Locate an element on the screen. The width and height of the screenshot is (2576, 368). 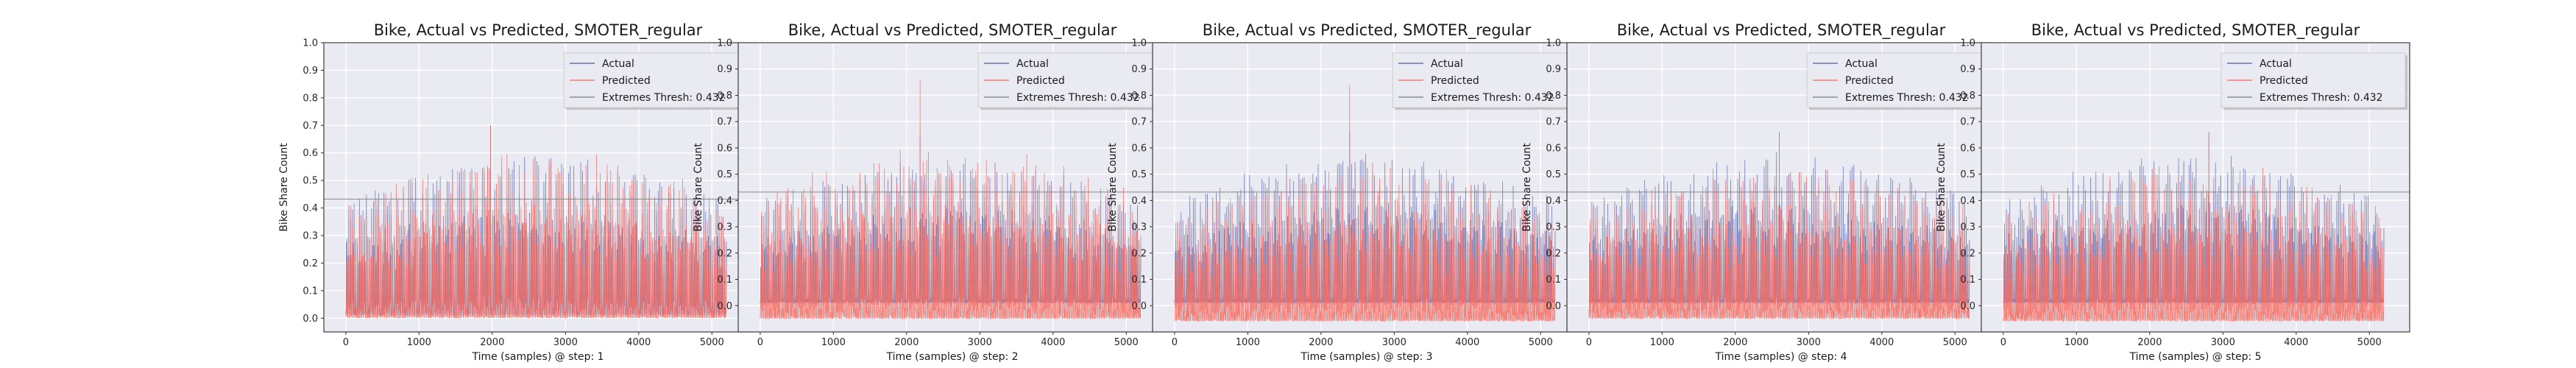
x-axis-label: Time (samples) @ step: 1 is located at coordinates (537, 357).